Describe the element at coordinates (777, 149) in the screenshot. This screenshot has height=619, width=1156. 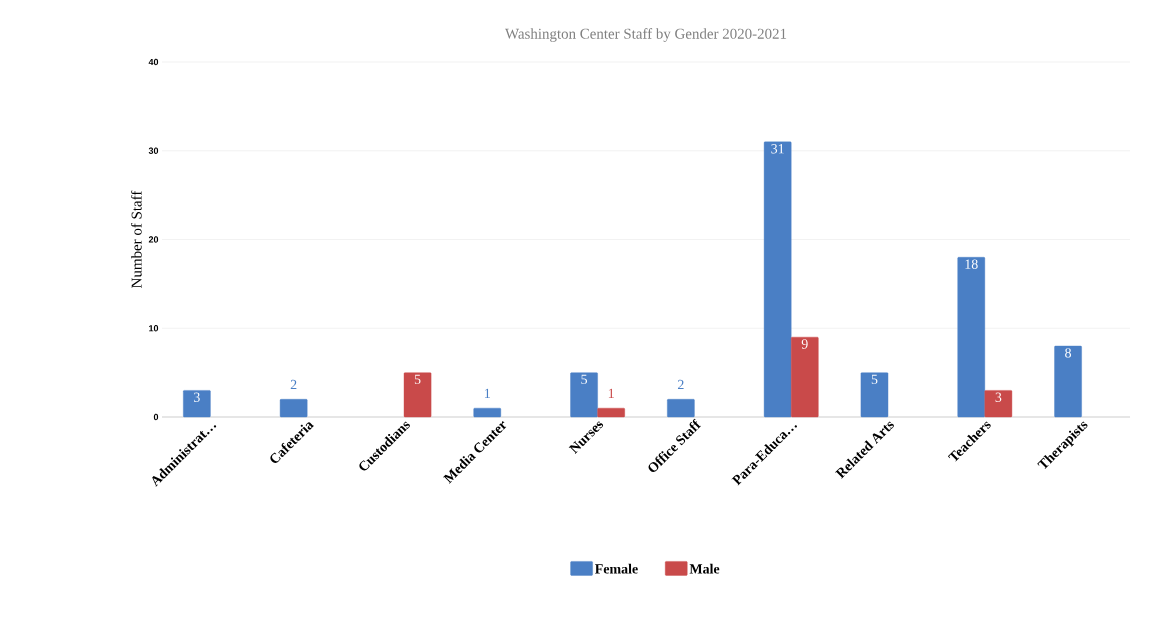
I see `data-label: 31` at that location.